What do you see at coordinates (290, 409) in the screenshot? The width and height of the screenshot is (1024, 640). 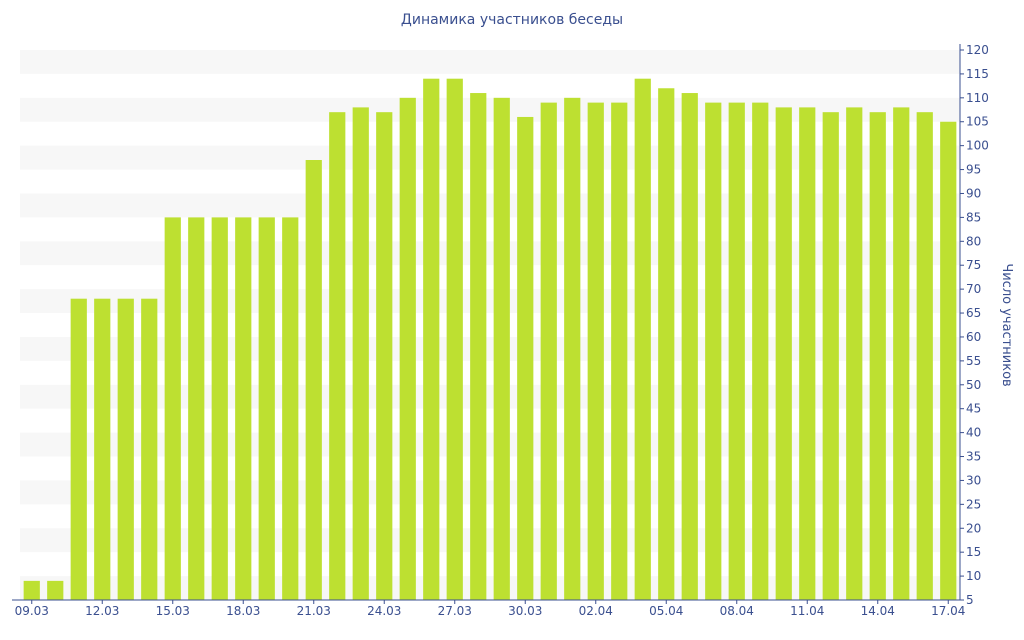 I see `bar-20.03` at bounding box center [290, 409].